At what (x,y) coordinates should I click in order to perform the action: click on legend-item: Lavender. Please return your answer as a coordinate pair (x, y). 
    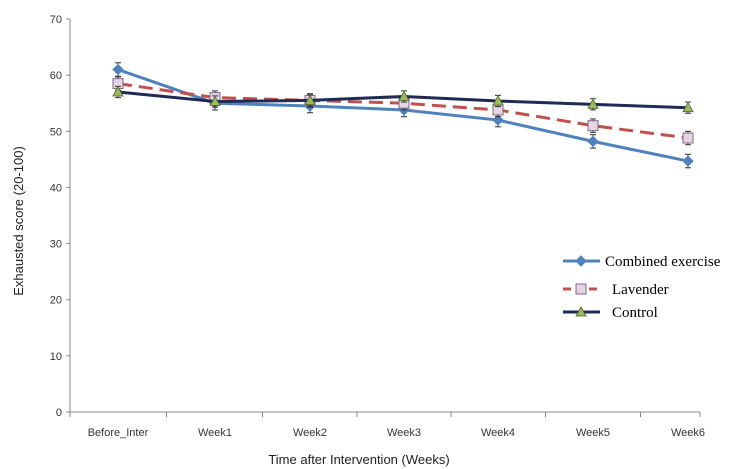
    Looking at the image, I should click on (616, 290).